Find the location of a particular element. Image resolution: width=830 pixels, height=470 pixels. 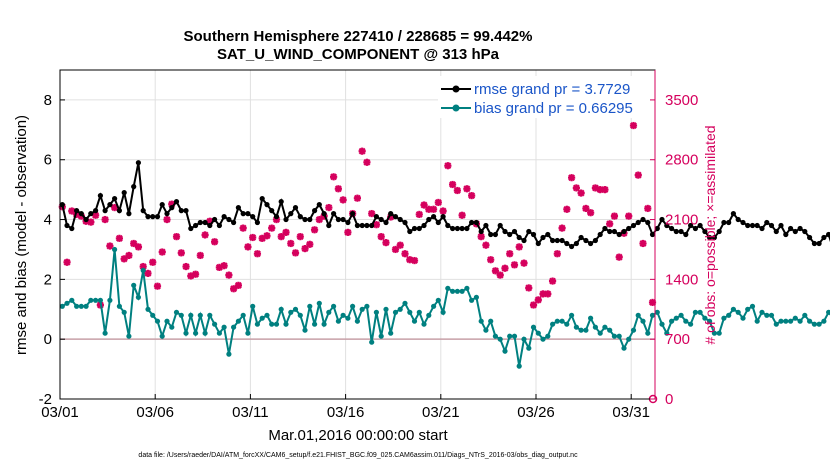

legend-rmse-marker is located at coordinates (456, 89).